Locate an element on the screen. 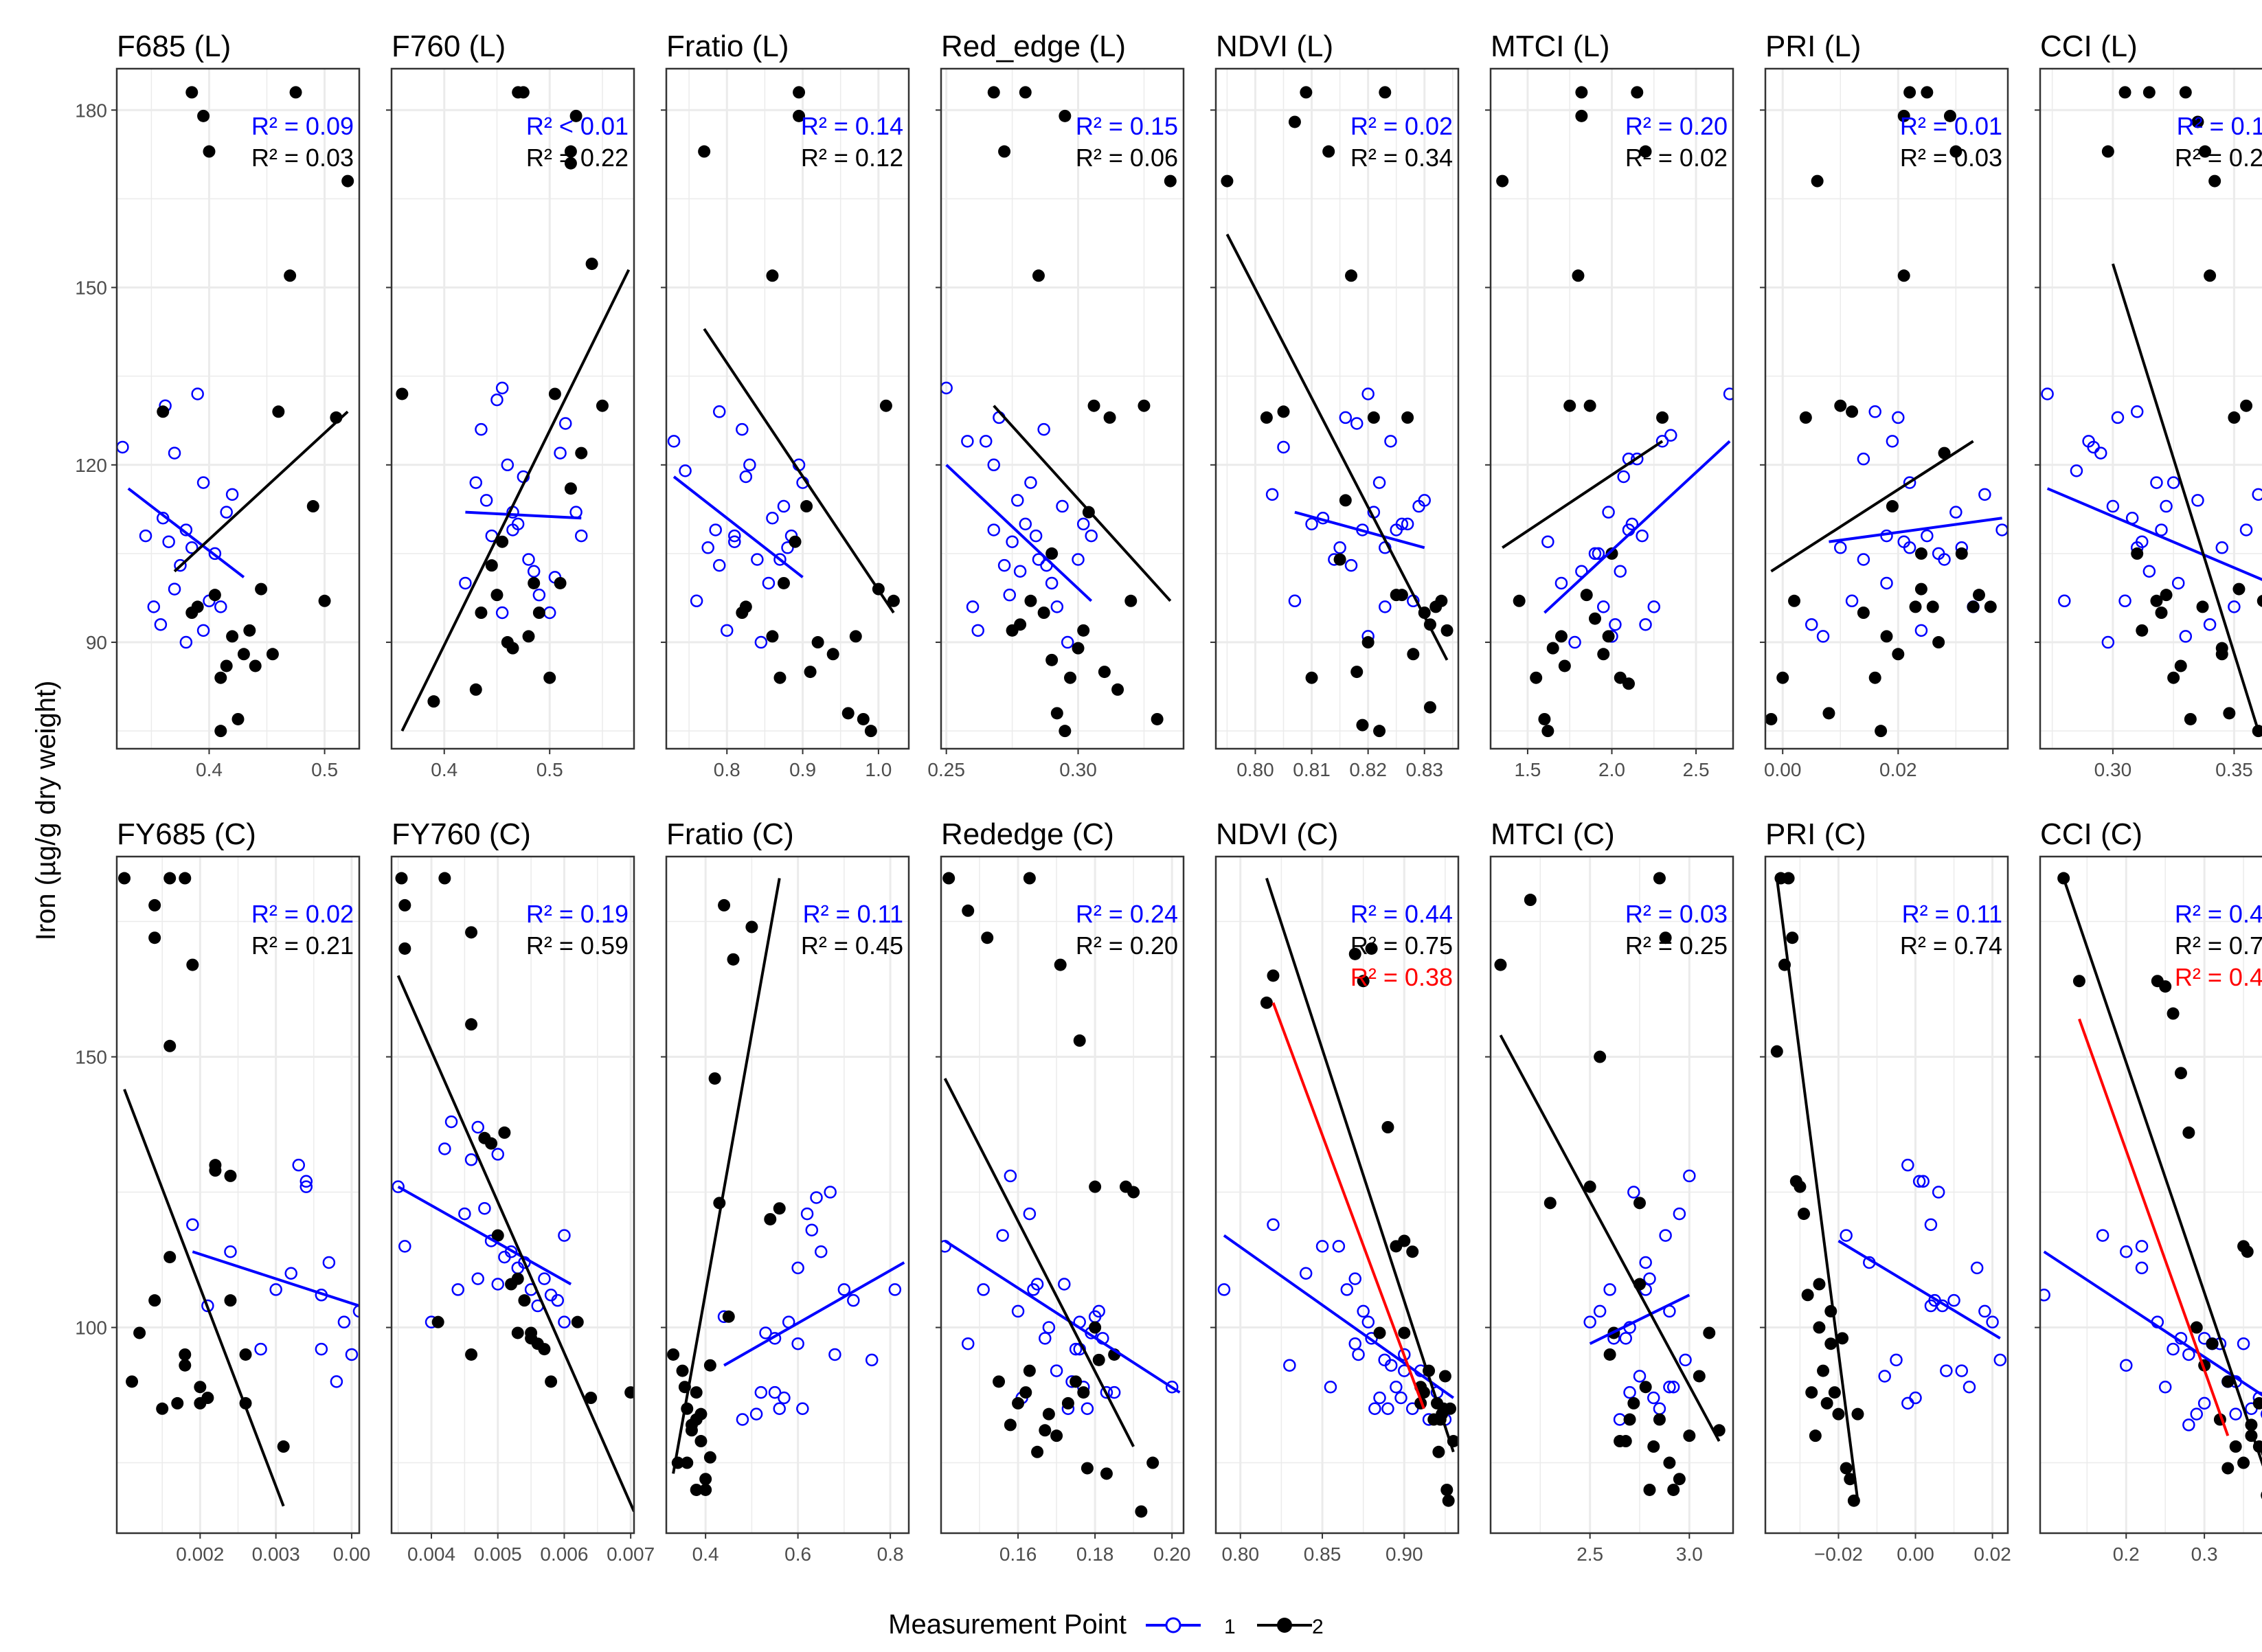 The height and width of the screenshot is (1652, 2262). y-tick-label: 180 is located at coordinates (91, 110).